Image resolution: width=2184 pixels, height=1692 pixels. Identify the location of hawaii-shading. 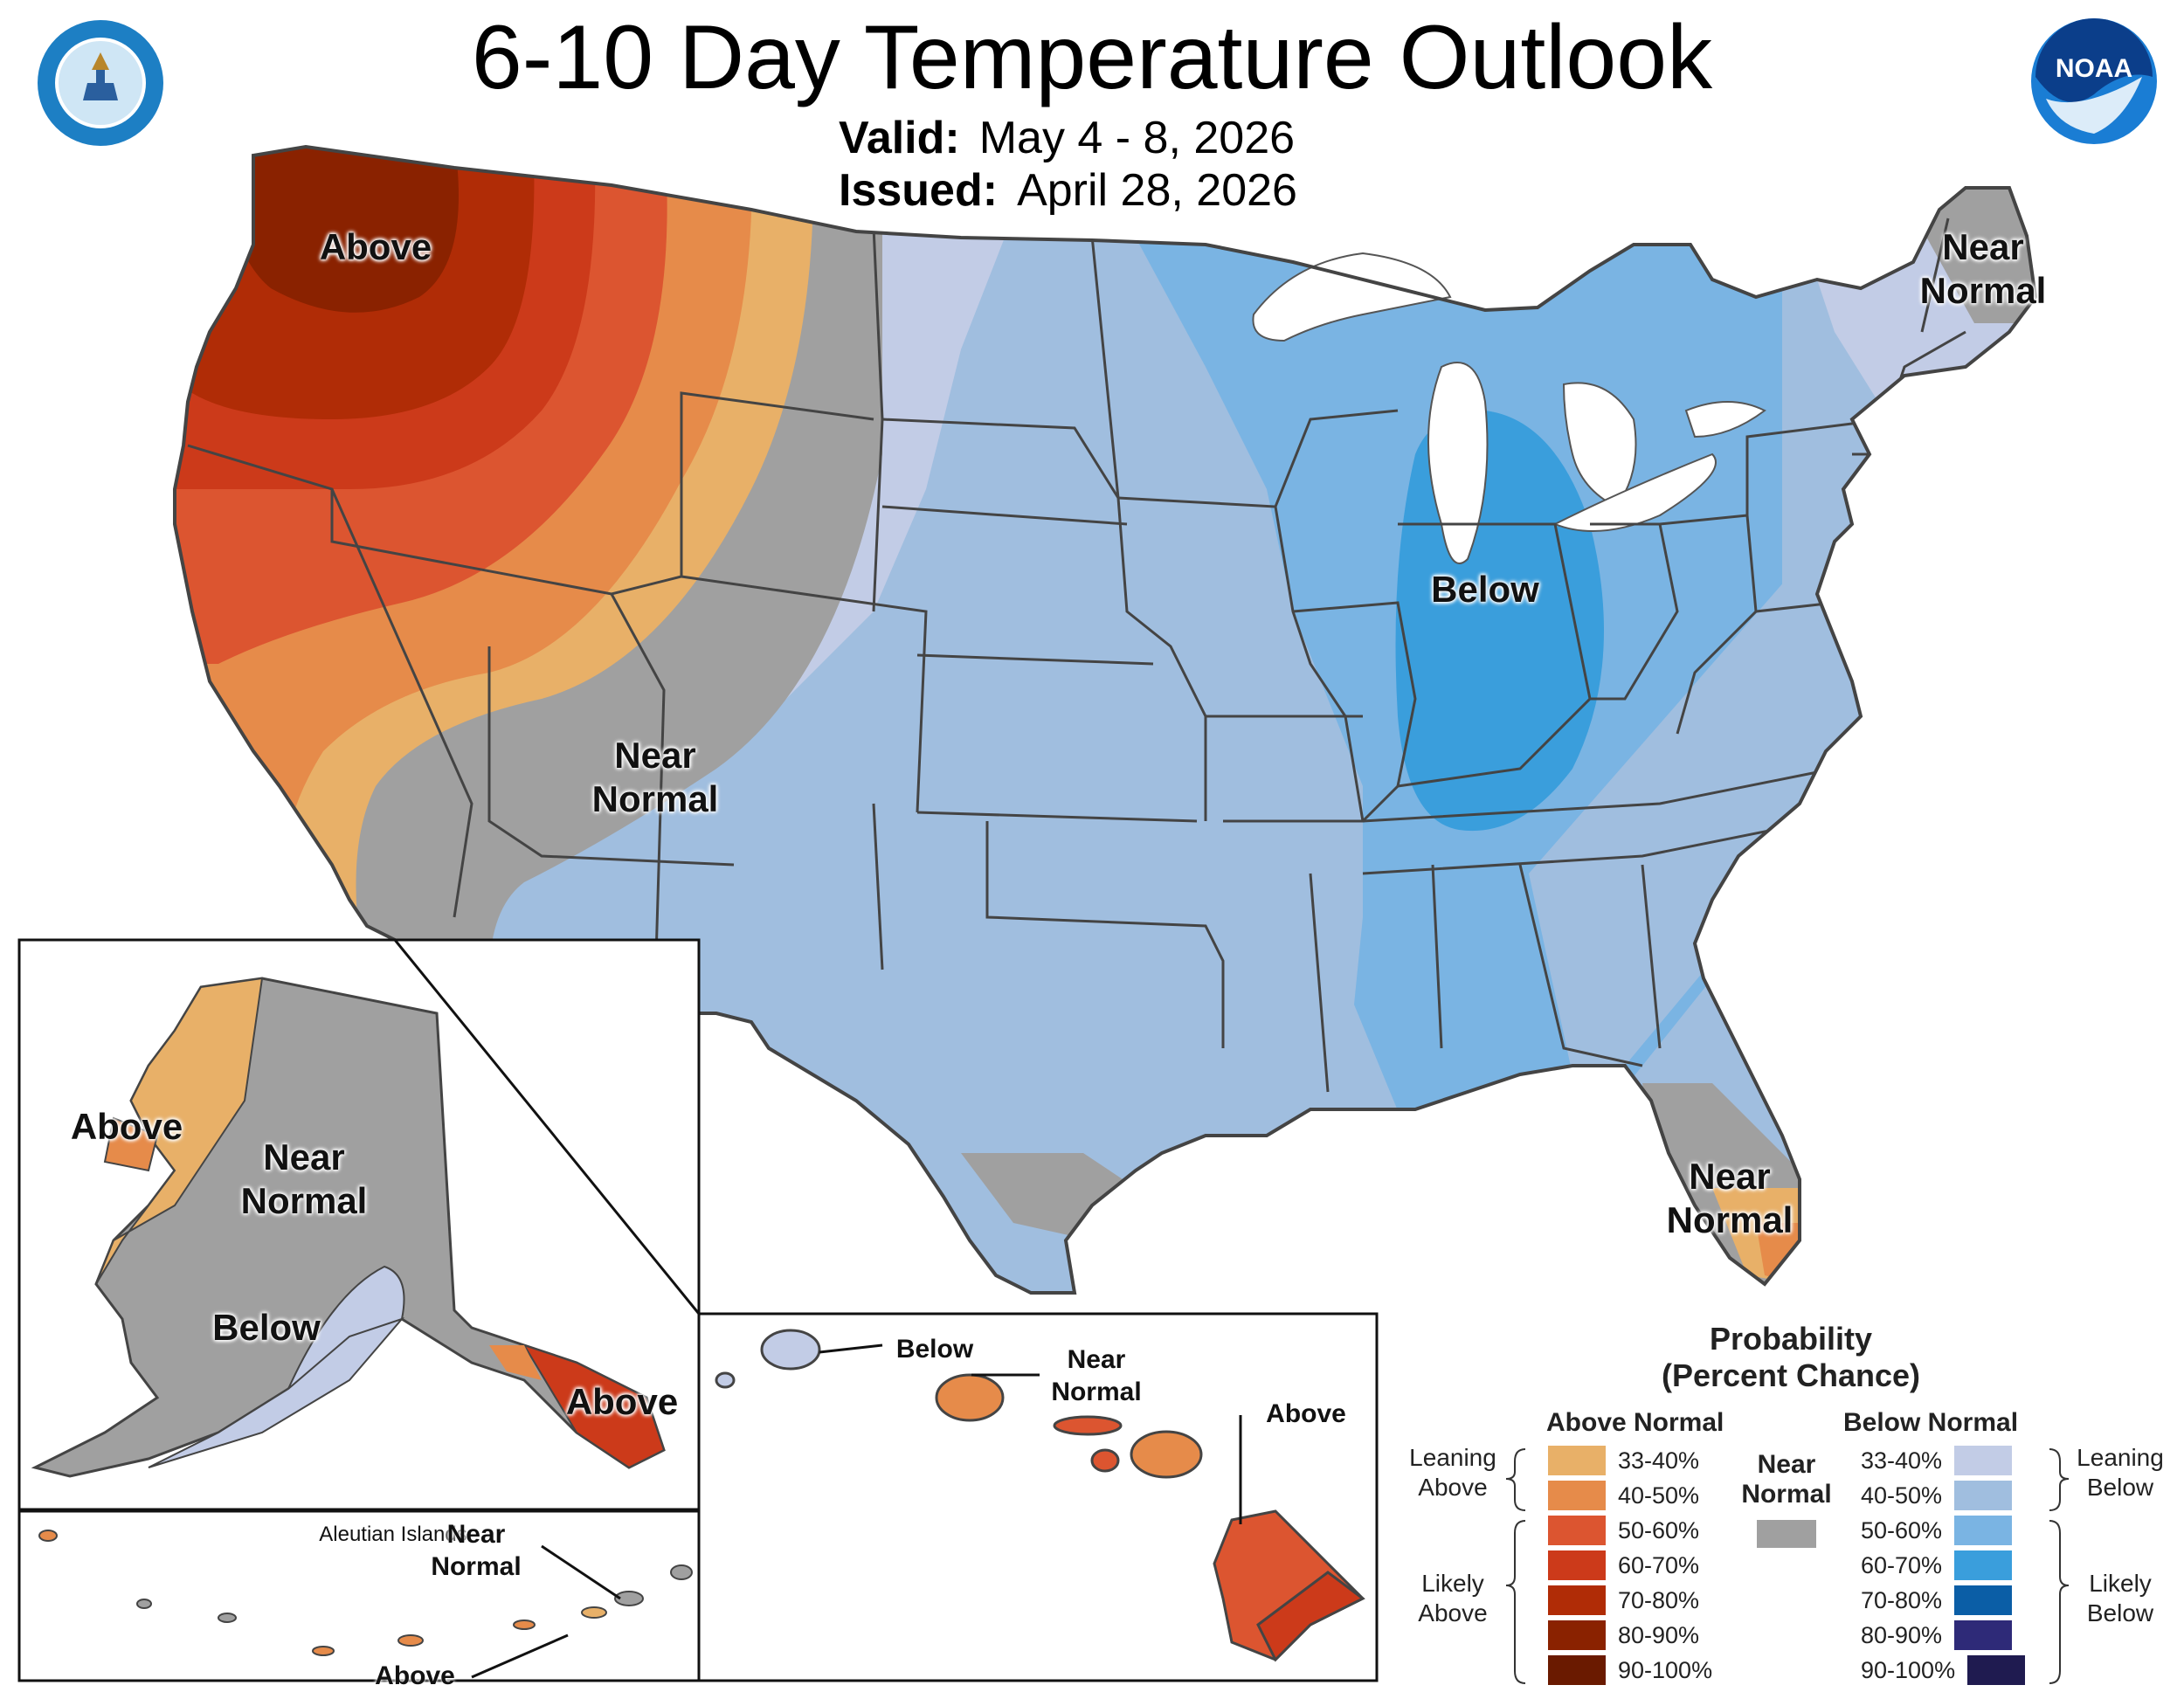
(1040, 1496).